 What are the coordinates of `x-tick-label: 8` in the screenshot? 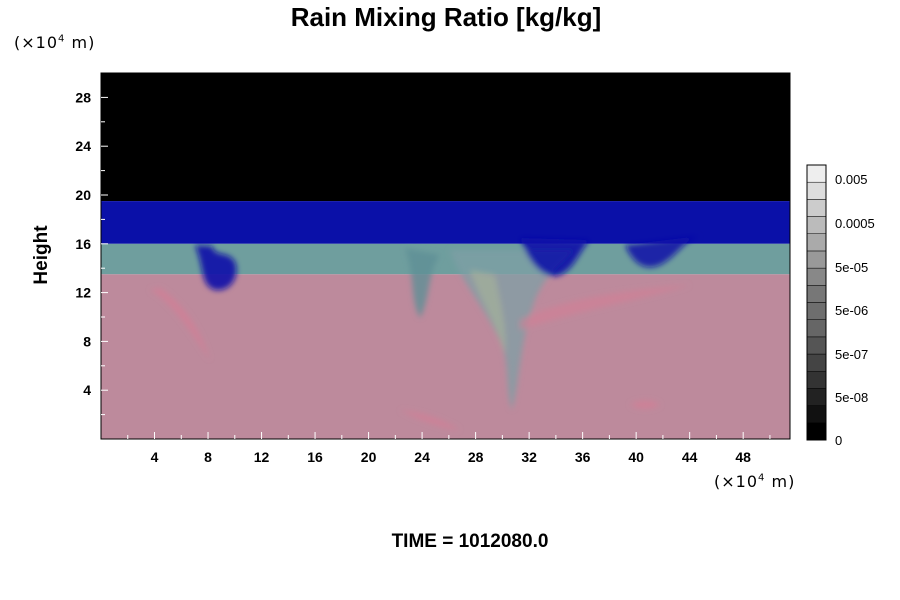 It's located at (208, 457).